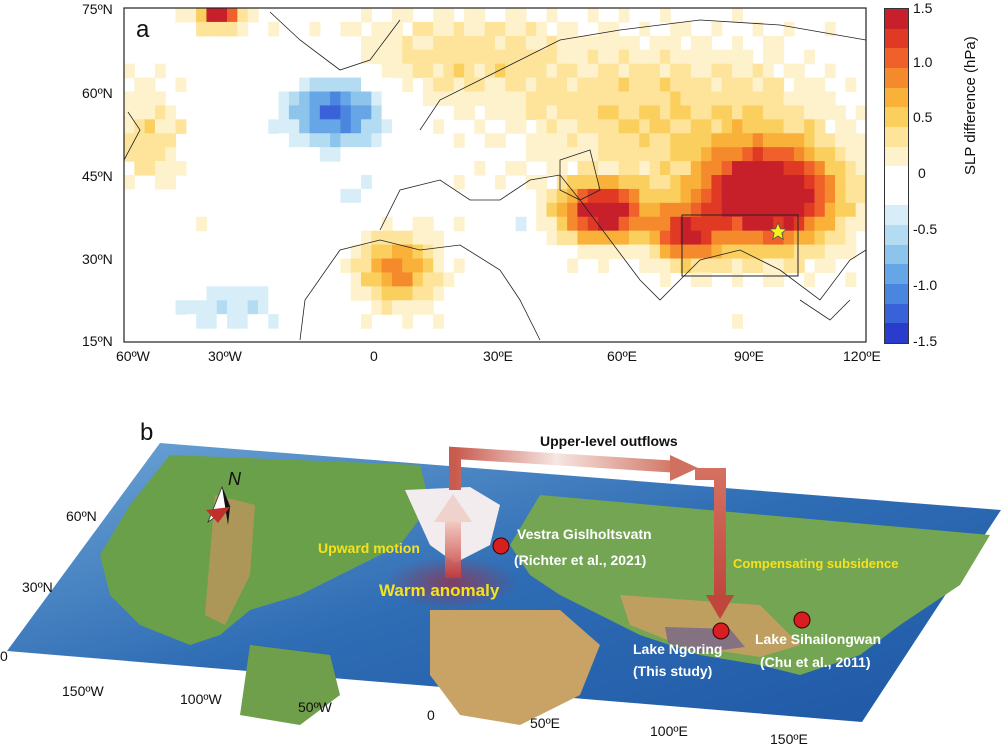 This screenshot has width=1001, height=747. What do you see at coordinates (720, 607) in the screenshot?
I see `subsidence-arrow-head` at bounding box center [720, 607].